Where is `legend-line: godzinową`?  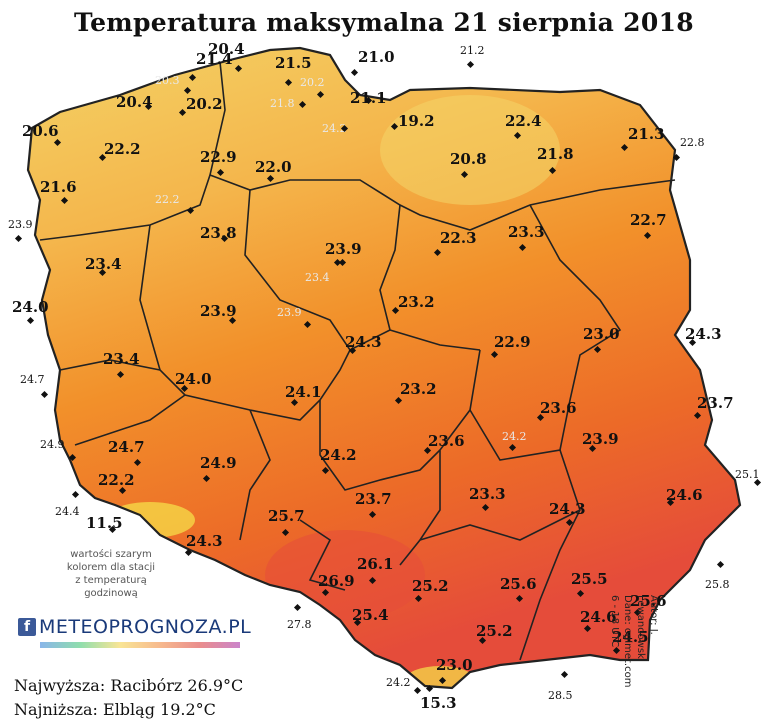
legend-line: godzinową is located at coordinates (111, 593).